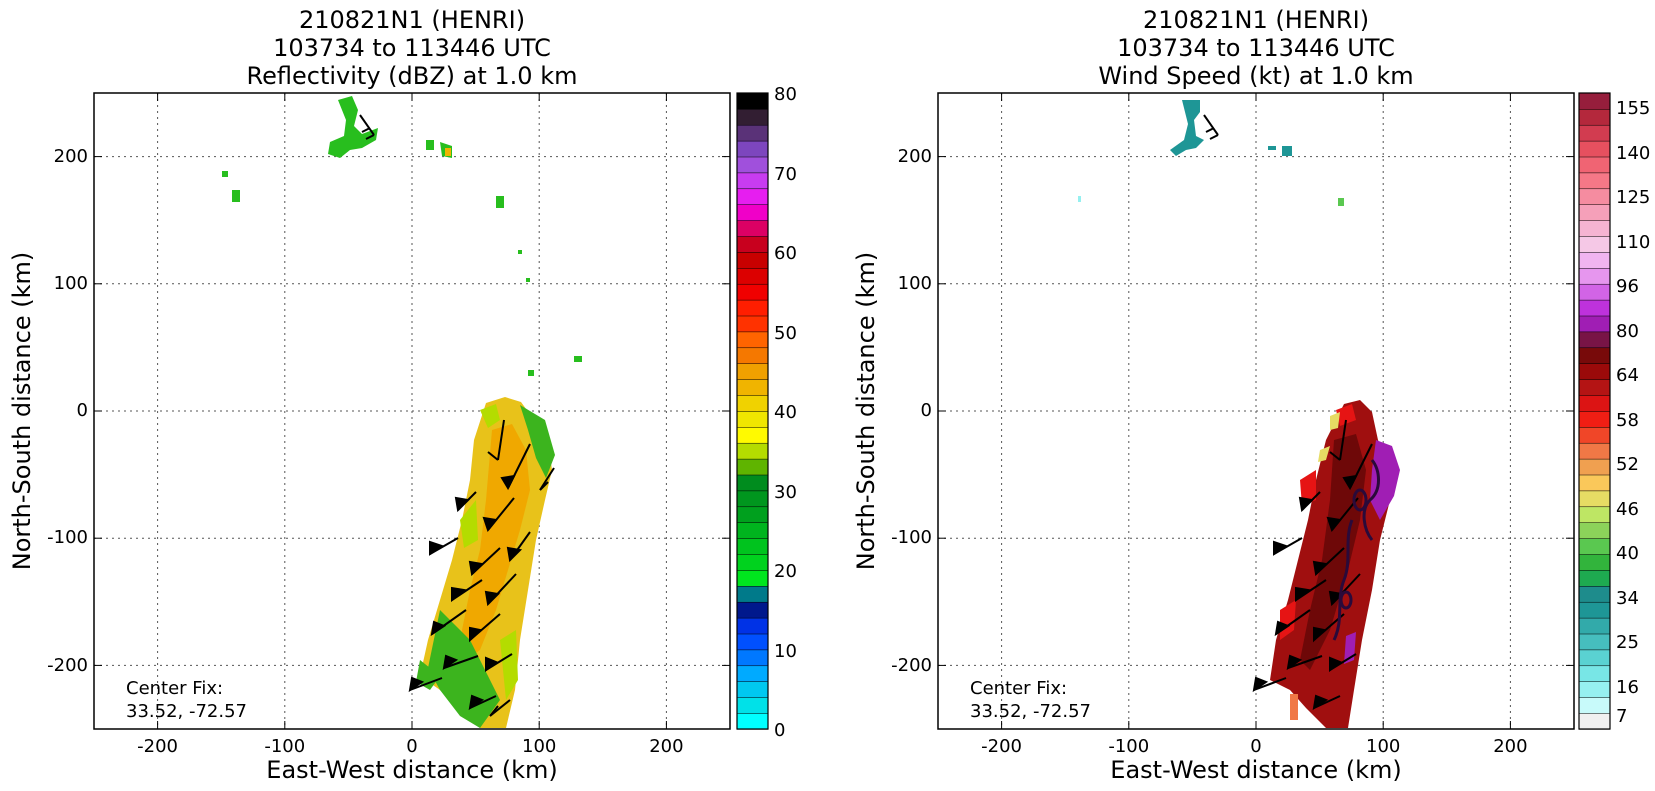 The image size is (1655, 791). I want to click on colorbar-tick-label: 46, so click(1627, 509).